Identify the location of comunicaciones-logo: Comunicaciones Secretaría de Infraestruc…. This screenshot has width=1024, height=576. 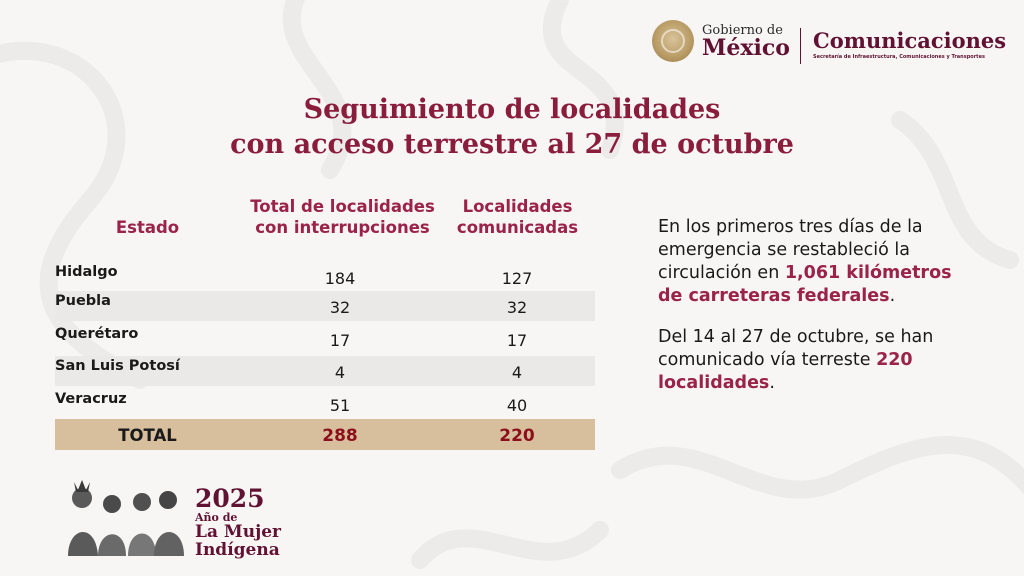
(909, 45).